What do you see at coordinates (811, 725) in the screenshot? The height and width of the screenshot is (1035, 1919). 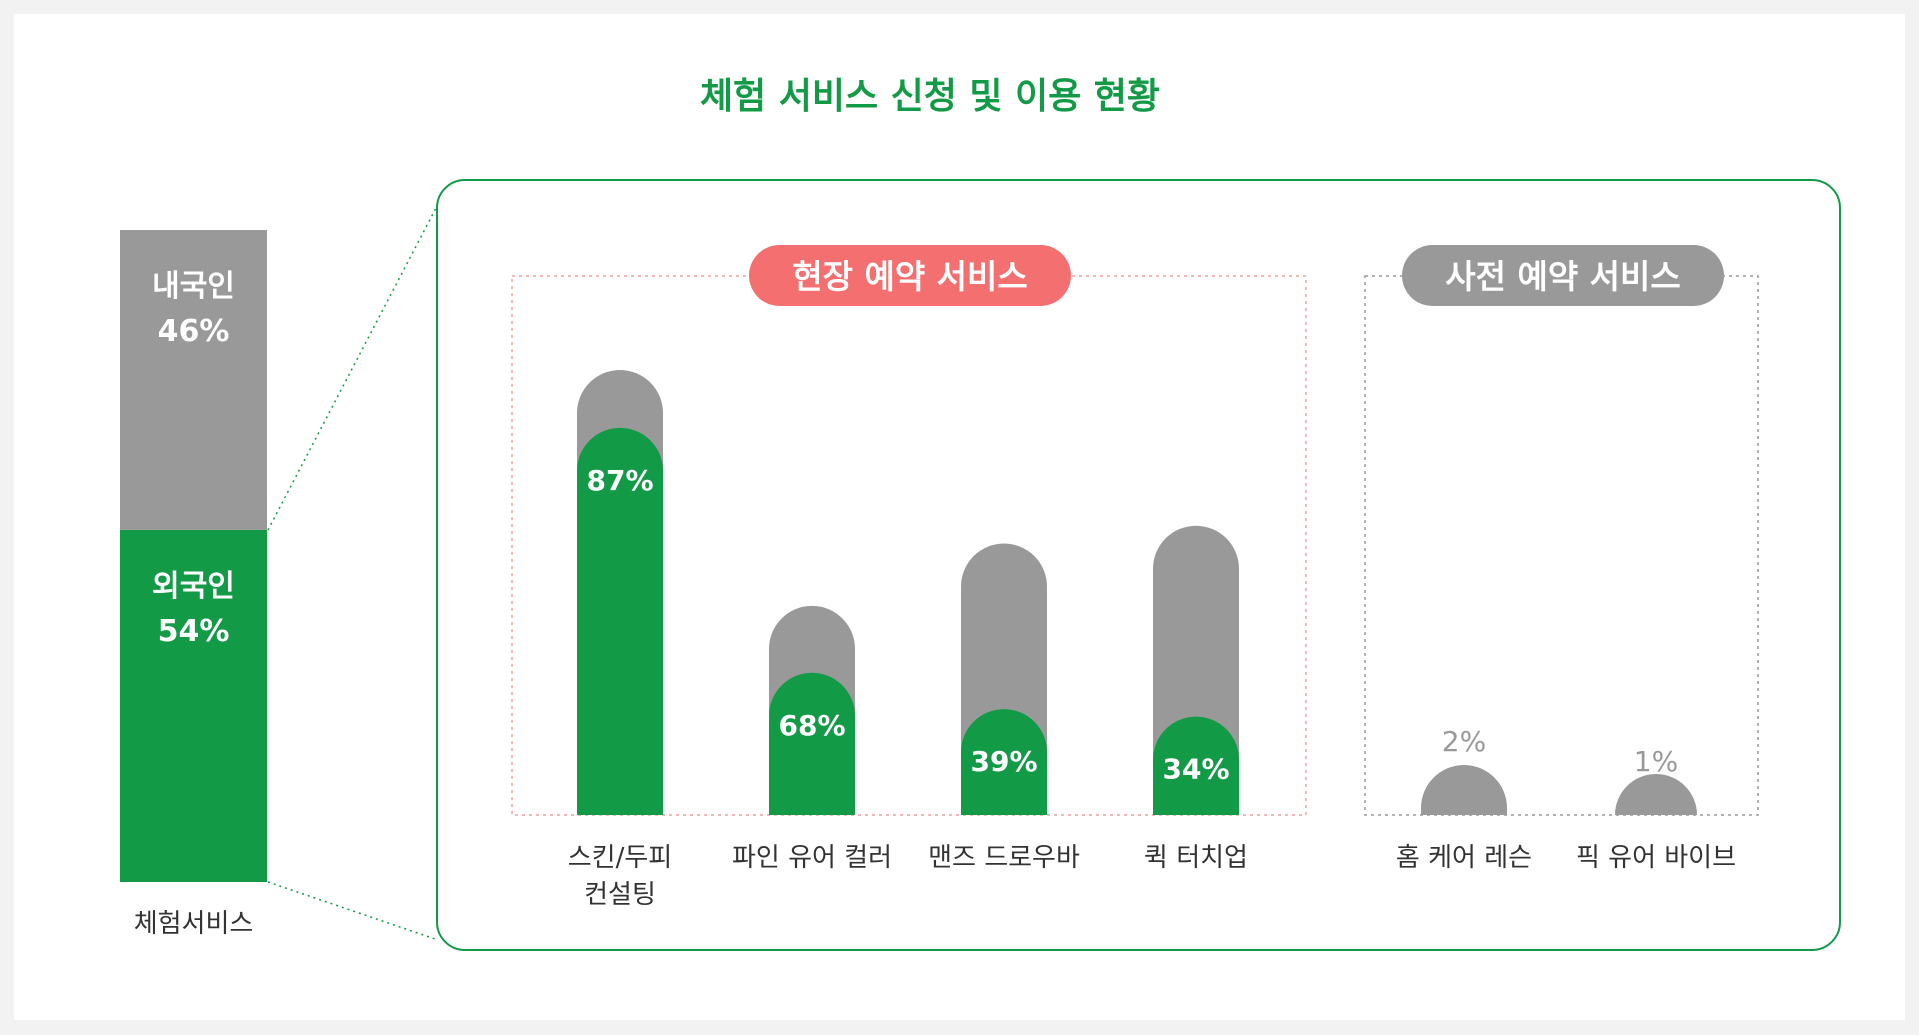 I see `onsite-bar-label-1: 68%` at bounding box center [811, 725].